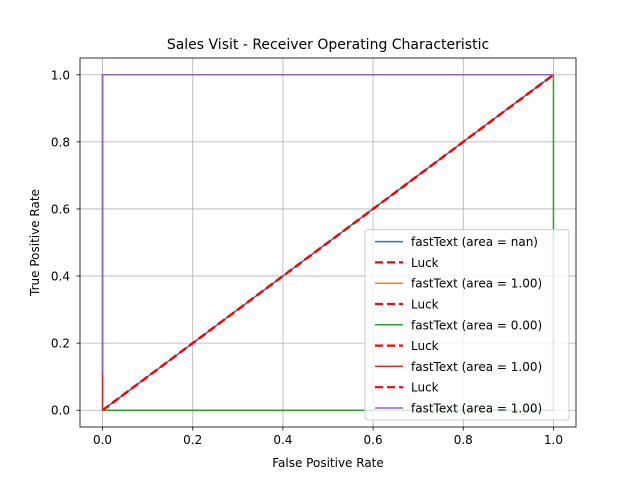 This screenshot has width=640, height=480. I want to click on x-axis-label: False Positive Rate, so click(328, 463).